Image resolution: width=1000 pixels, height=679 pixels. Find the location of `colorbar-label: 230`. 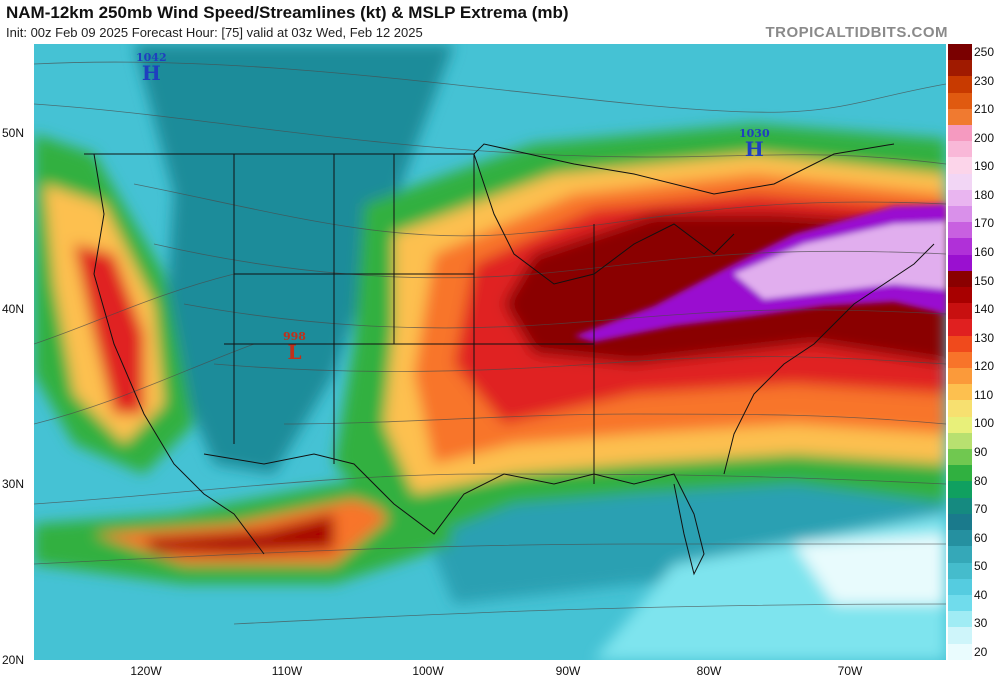

colorbar-label: 230 is located at coordinates (984, 80).